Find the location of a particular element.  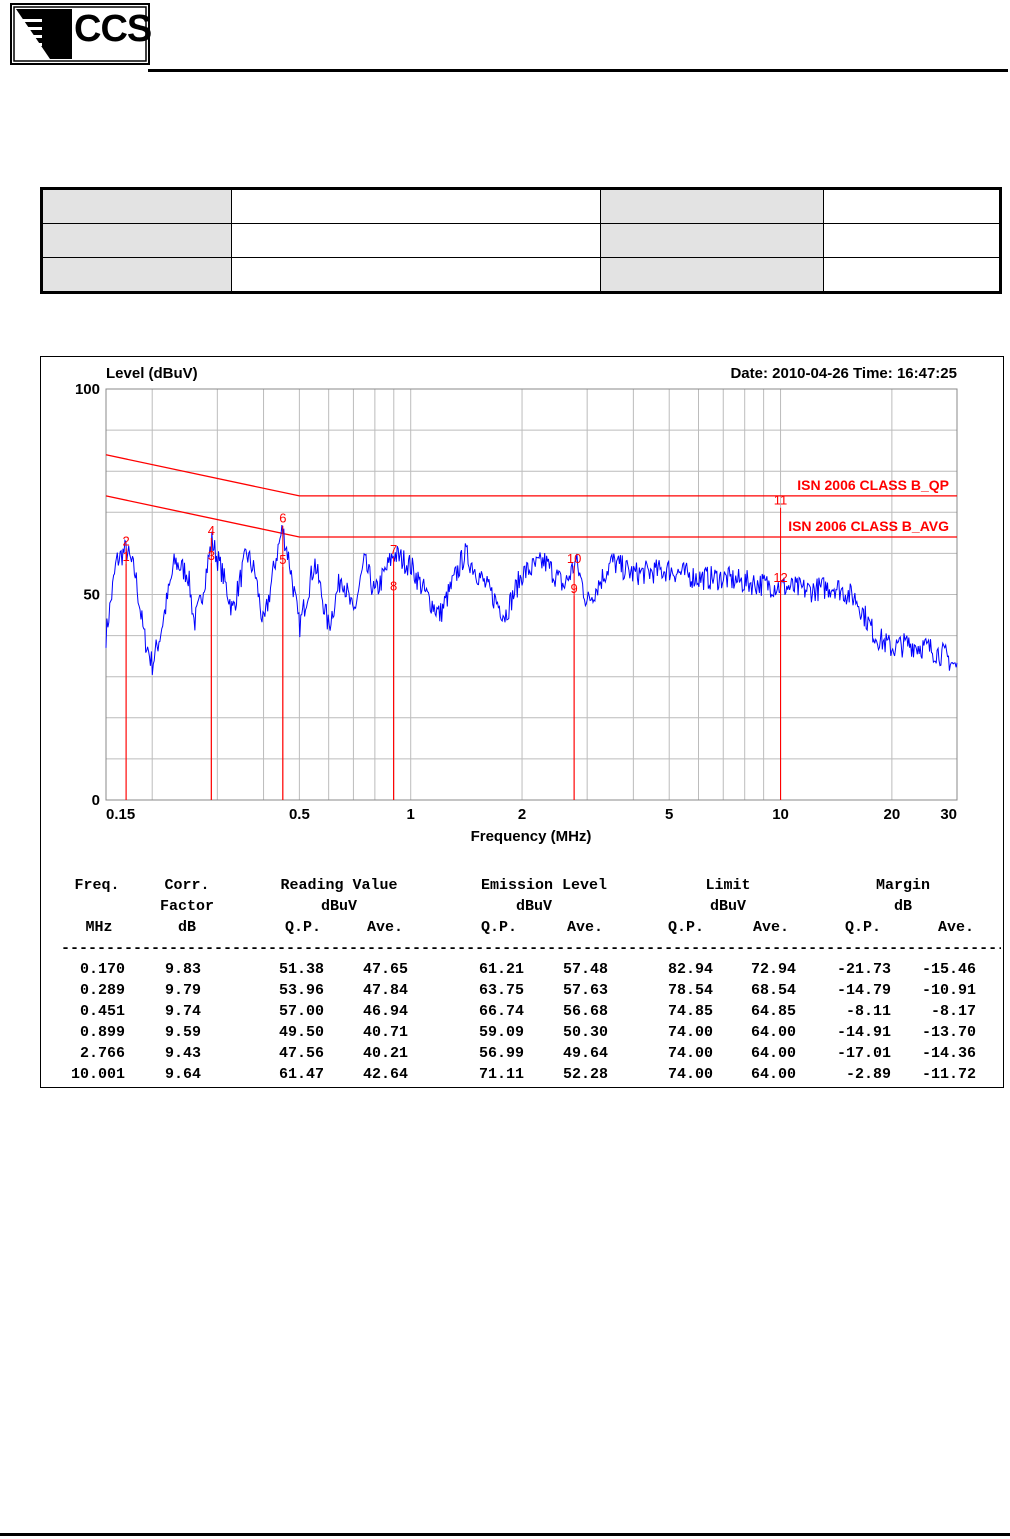

results-cell: 9.79 is located at coordinates (182, 990).